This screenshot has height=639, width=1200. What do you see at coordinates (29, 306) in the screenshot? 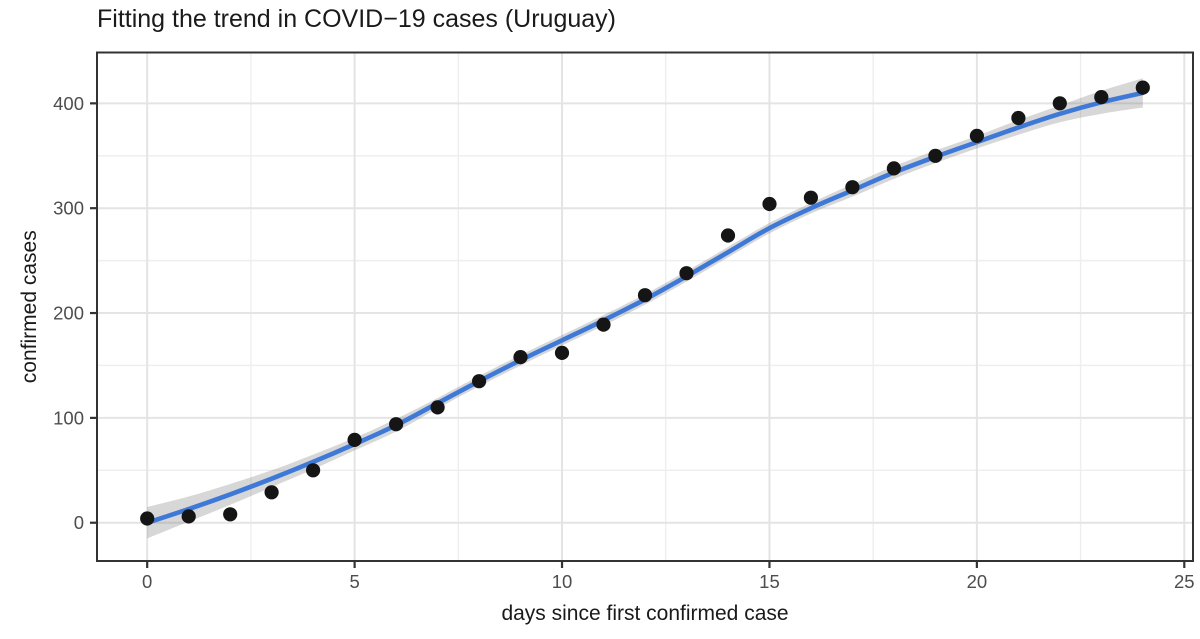
I see `y-axis-title: confirmed cases` at bounding box center [29, 306].